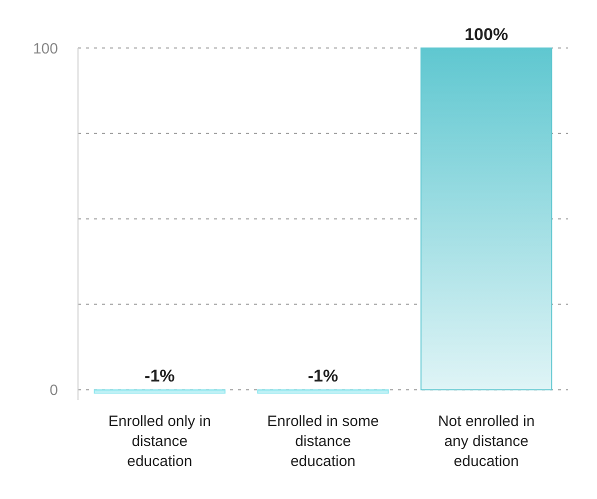 The height and width of the screenshot is (499, 597). I want to click on x-tick-label: Enrolled only in distance education, so click(159, 441).